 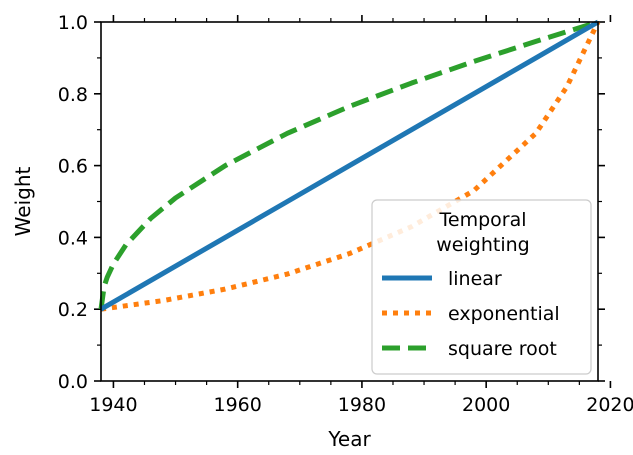 What do you see at coordinates (73, 382) in the screenshot?
I see `y-tick-label: 0.0` at bounding box center [73, 382].